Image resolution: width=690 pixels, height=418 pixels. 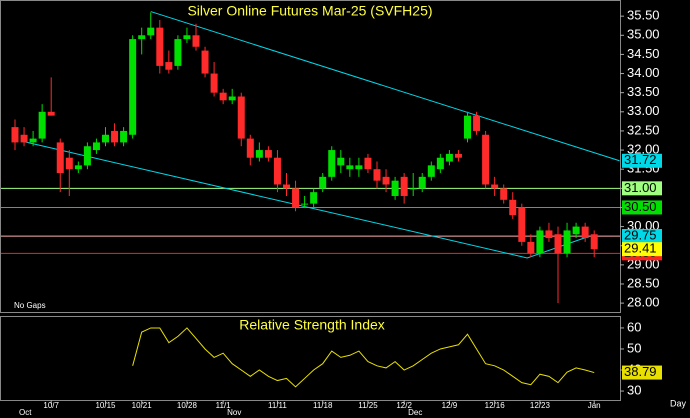 I want to click on x-tick-label: 11/18, so click(x=323, y=405).